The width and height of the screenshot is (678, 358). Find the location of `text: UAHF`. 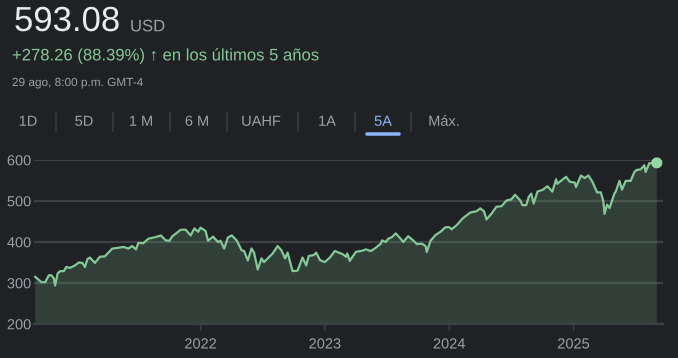

text: UAHF is located at coordinates (261, 121).